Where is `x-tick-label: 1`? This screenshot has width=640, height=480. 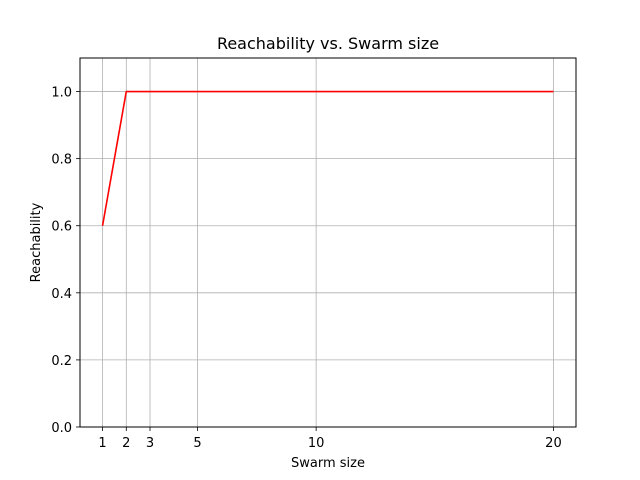 x-tick-label: 1 is located at coordinates (102, 443).